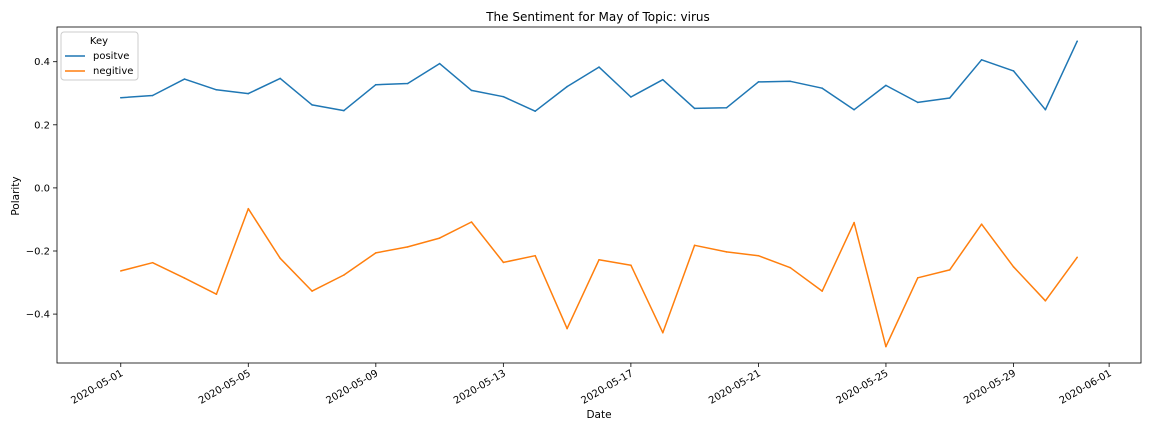 This screenshot has height=432, width=1152. Describe the element at coordinates (42, 188) in the screenshot. I see `y-tick-label: 0.0` at that location.